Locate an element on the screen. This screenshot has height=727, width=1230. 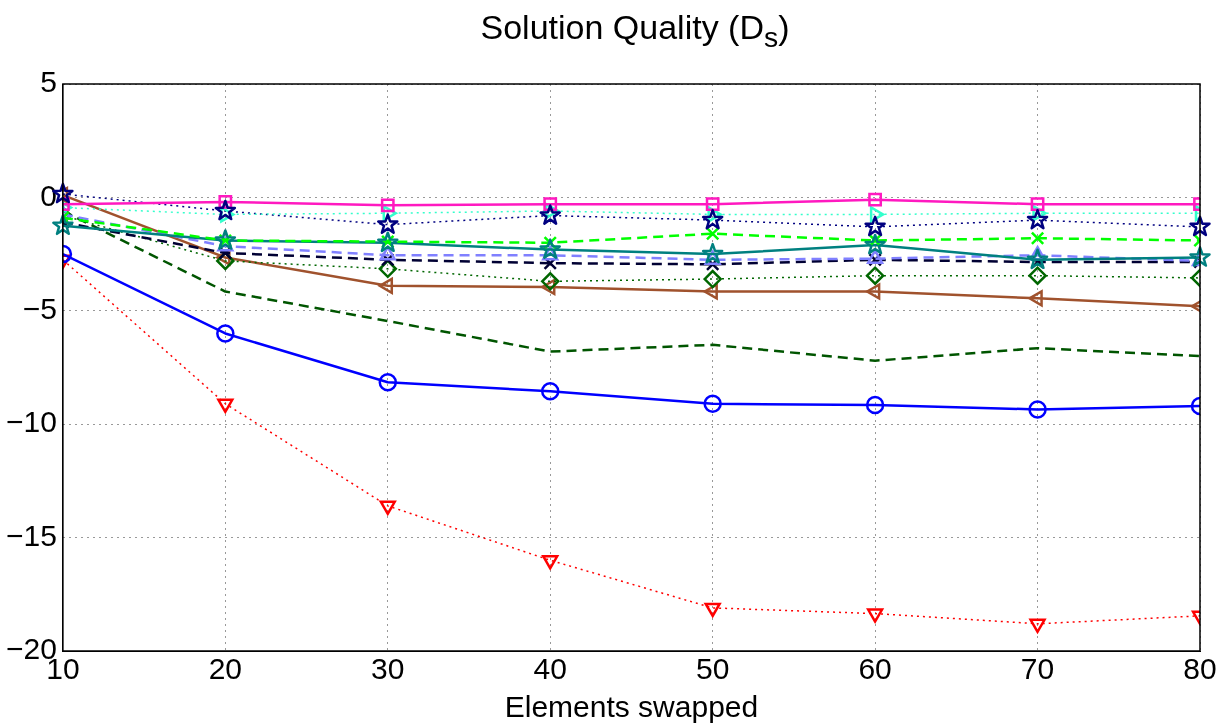
x-tick-label: 40 is located at coordinates (550, 669).